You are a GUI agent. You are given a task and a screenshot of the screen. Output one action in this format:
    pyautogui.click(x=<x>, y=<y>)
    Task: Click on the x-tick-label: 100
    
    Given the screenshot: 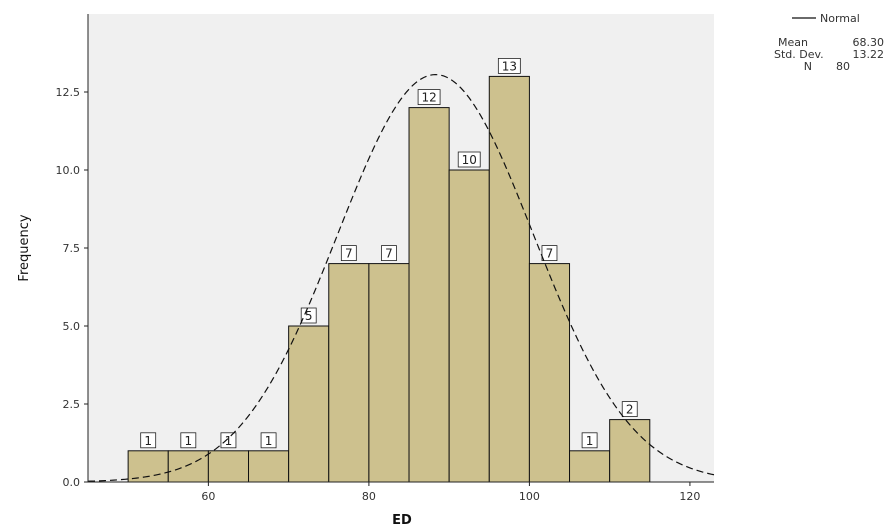 What is the action you would take?
    pyautogui.click(x=529, y=496)
    